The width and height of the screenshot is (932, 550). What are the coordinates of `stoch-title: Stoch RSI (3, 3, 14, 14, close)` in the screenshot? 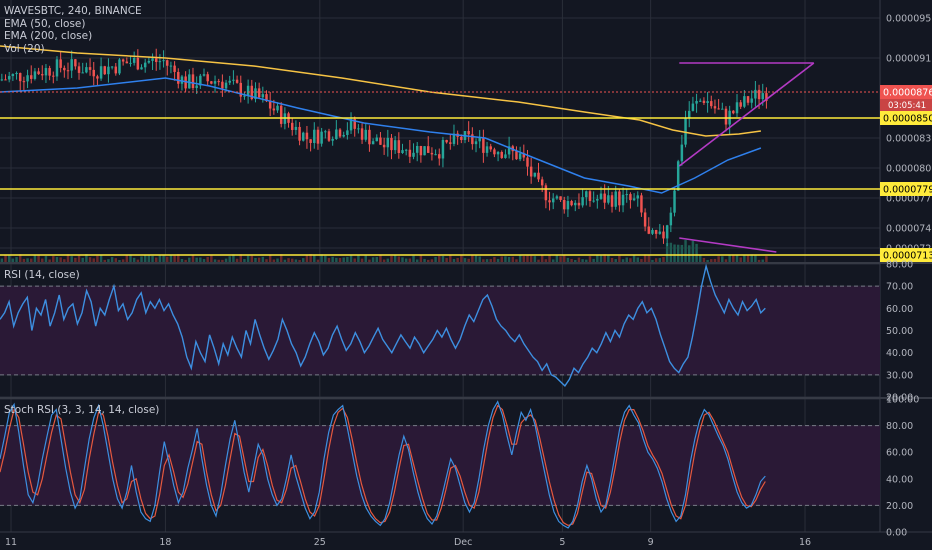 It's located at (82, 410).